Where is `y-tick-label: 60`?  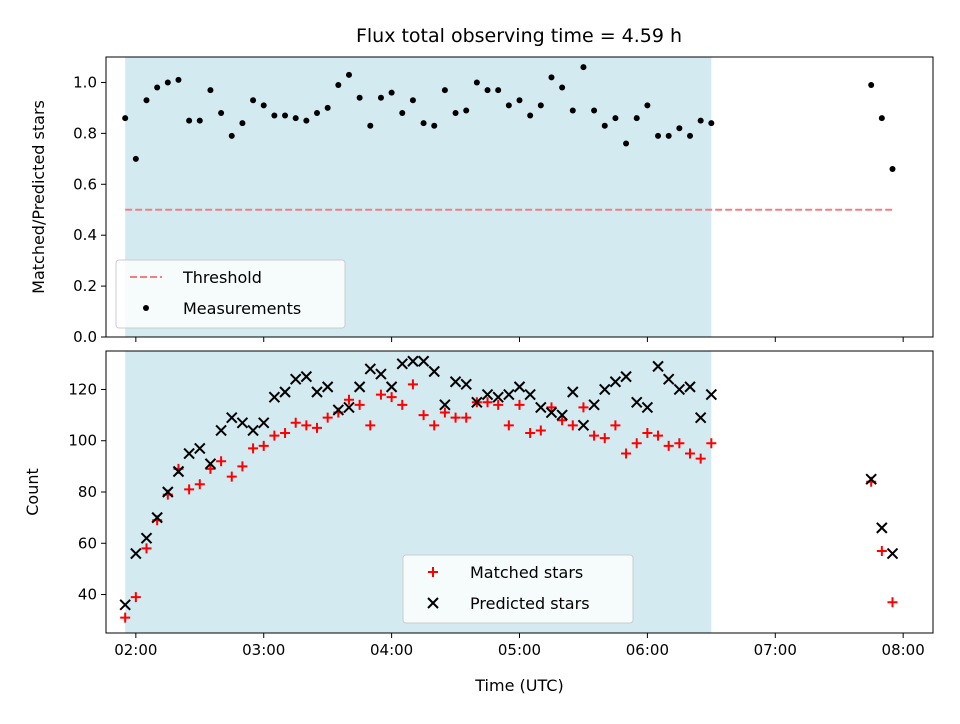
y-tick-label: 60 is located at coordinates (87, 543).